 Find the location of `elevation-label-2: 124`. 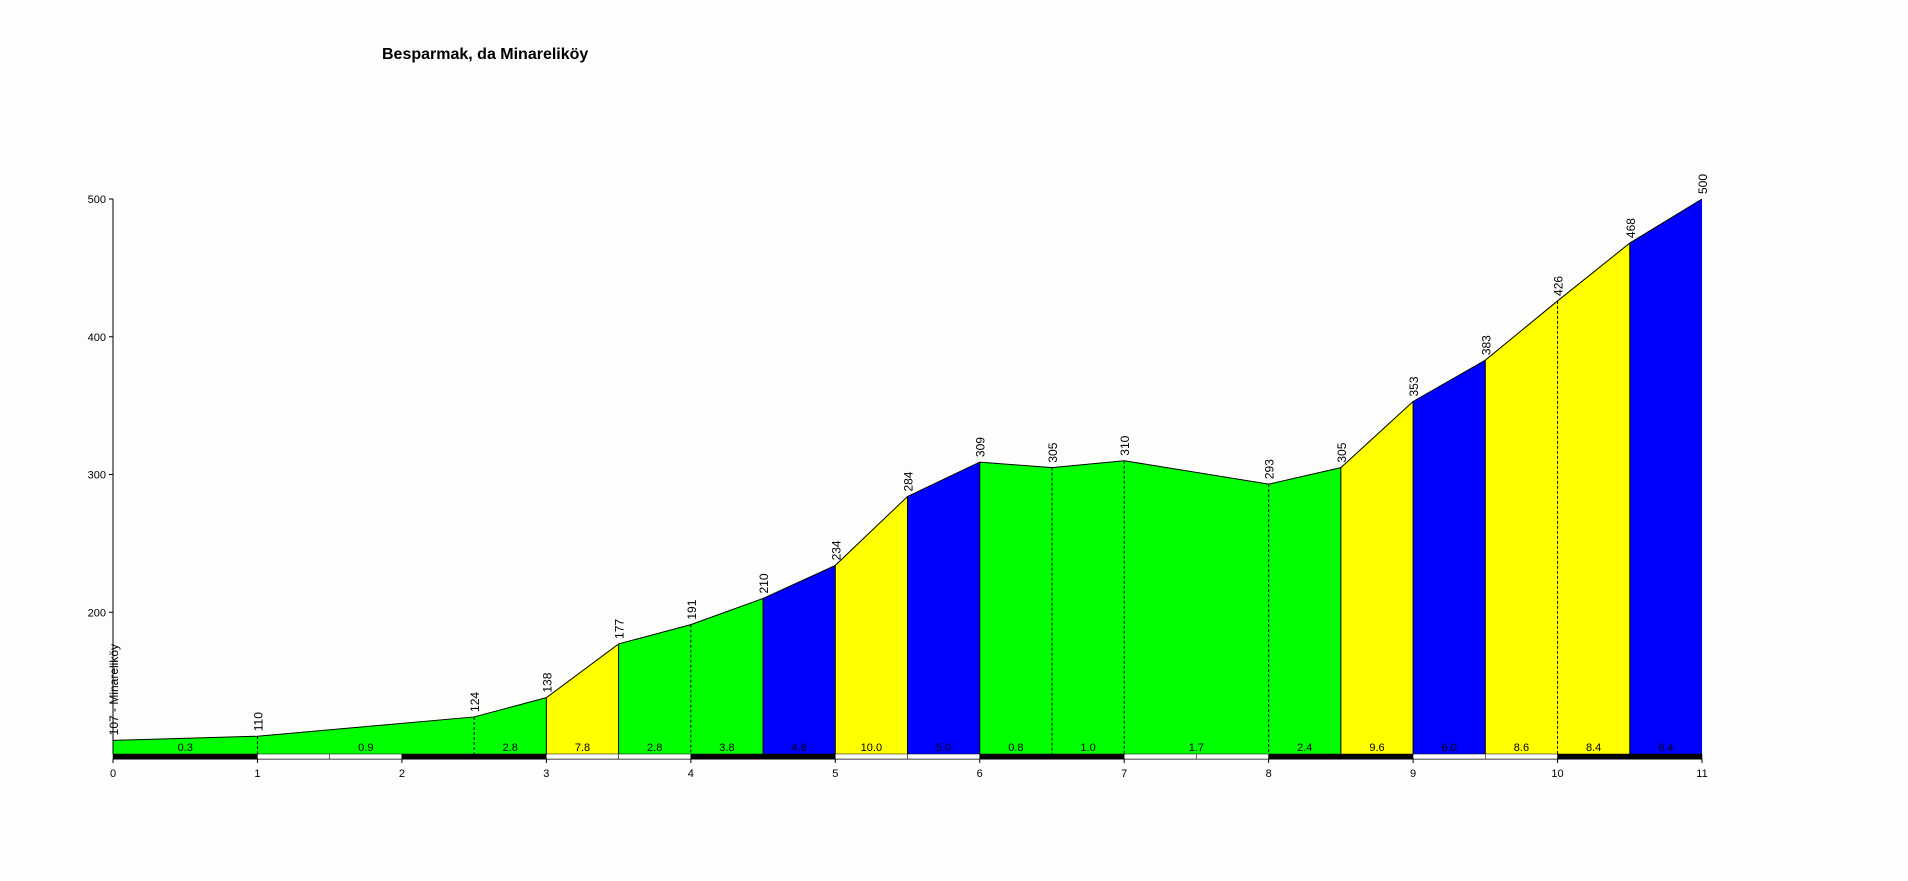

elevation-label-2: 124 is located at coordinates (475, 702).